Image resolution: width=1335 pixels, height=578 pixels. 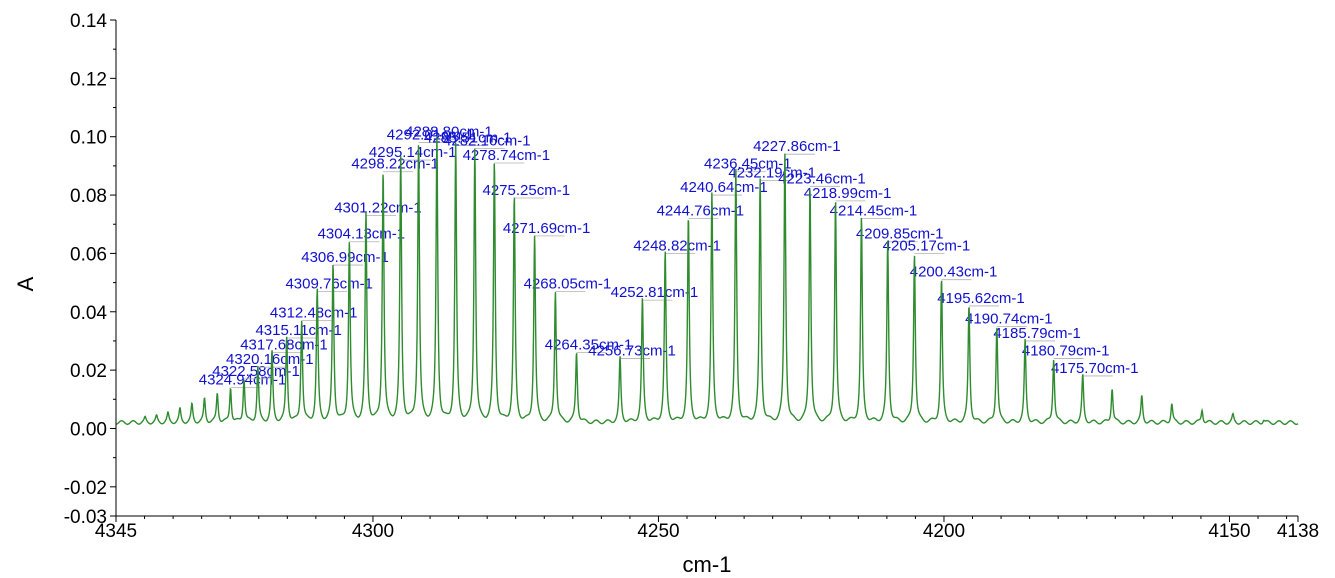 I want to click on peak-label-group: 4240.64cm-1, so click(x=724, y=187).